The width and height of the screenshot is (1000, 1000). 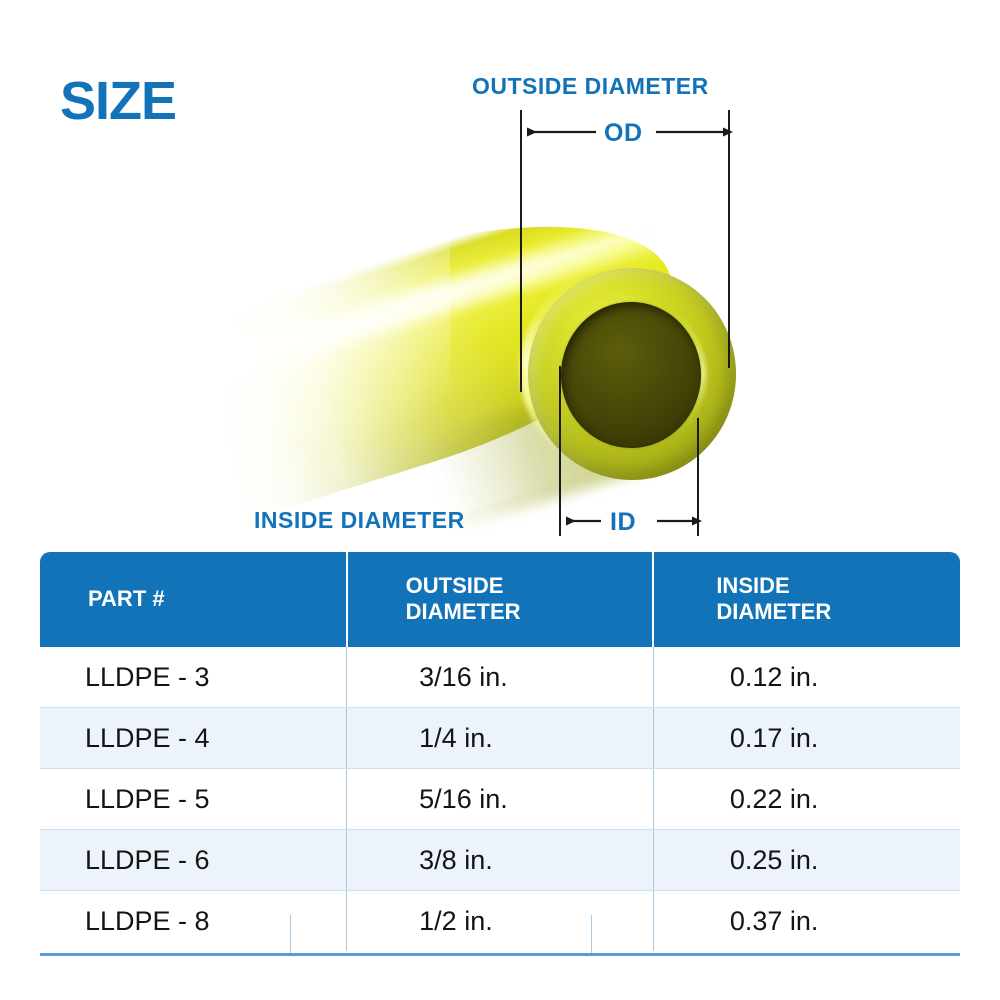 I want to click on cell-od: 3/8 in., so click(x=500, y=860).